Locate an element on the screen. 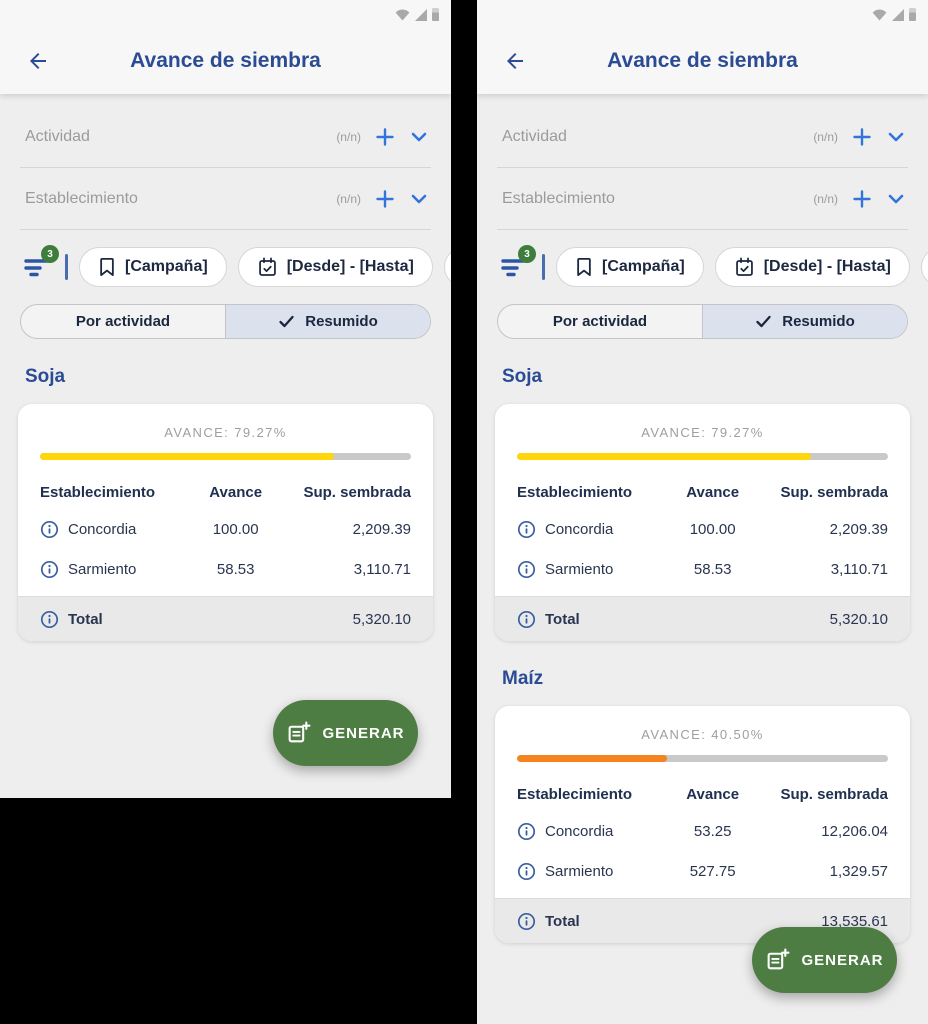 Image resolution: width=928 pixels, height=1024 pixels. bookmark-icon is located at coordinates (107, 267).